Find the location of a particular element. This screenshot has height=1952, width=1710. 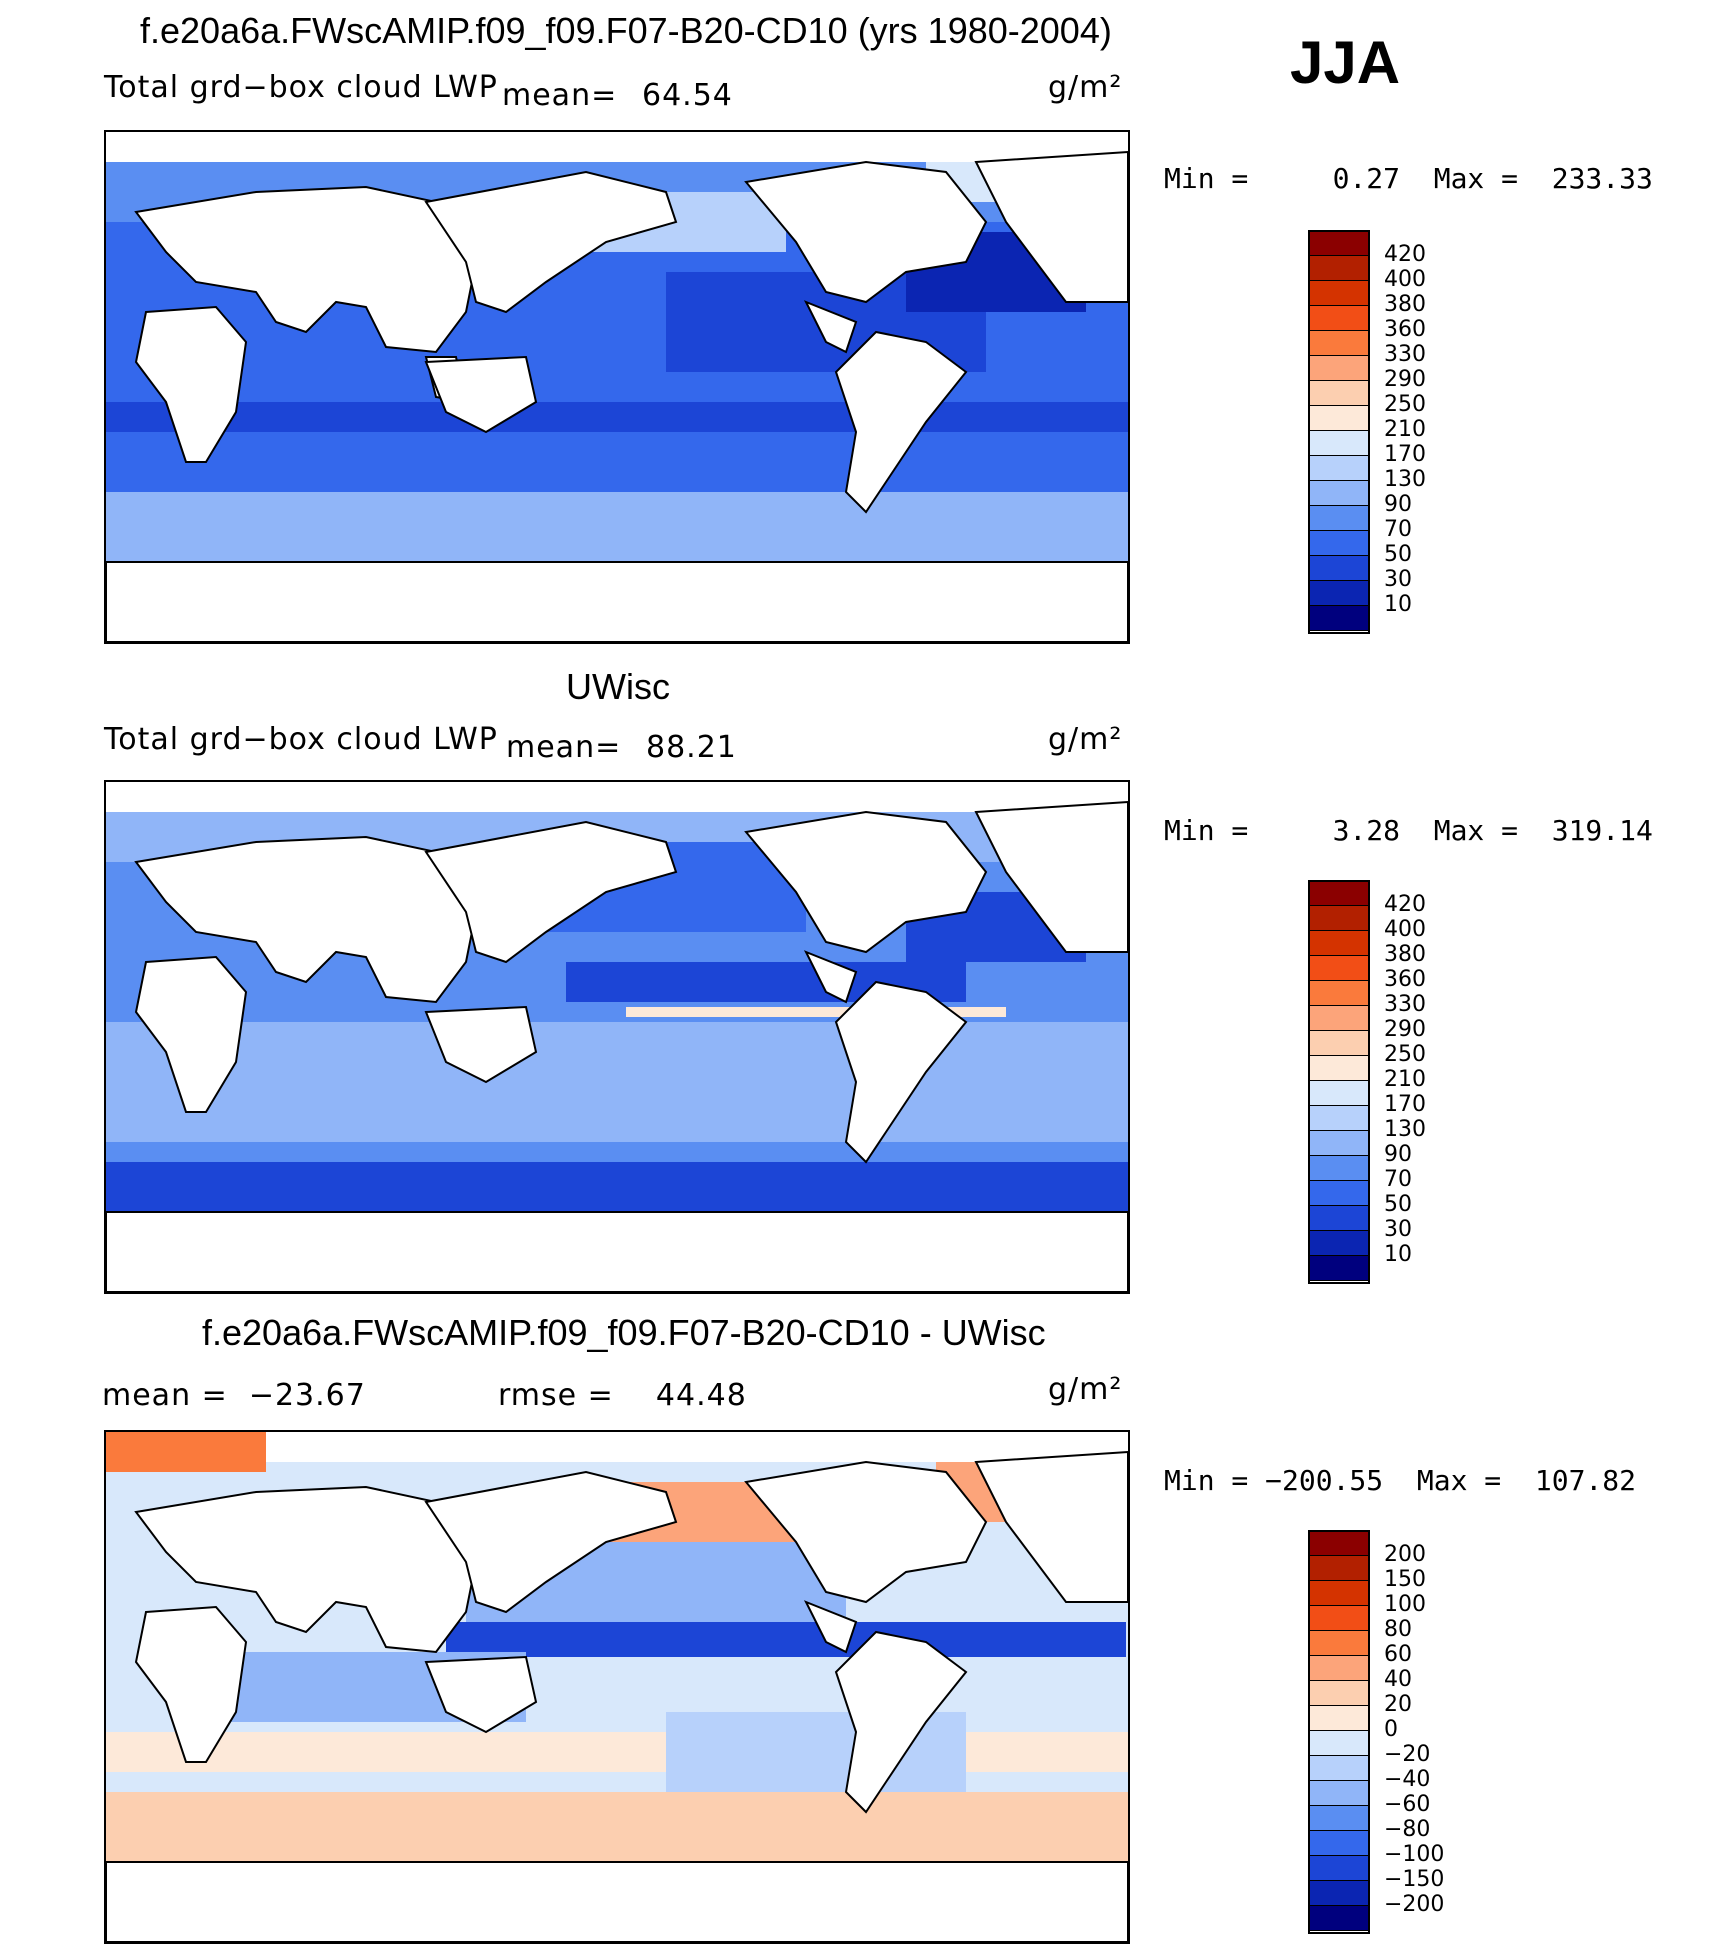

colorbar-tick-label: −100 is located at coordinates (1414, 1854).